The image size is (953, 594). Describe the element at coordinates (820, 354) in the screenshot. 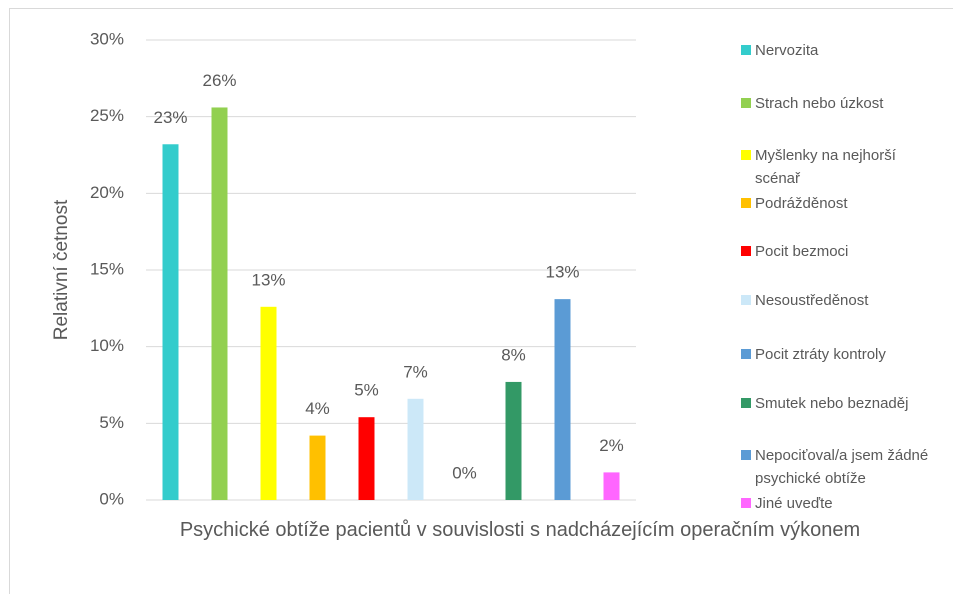

I see `legend-label: Pocit ztráty kontroly` at that location.